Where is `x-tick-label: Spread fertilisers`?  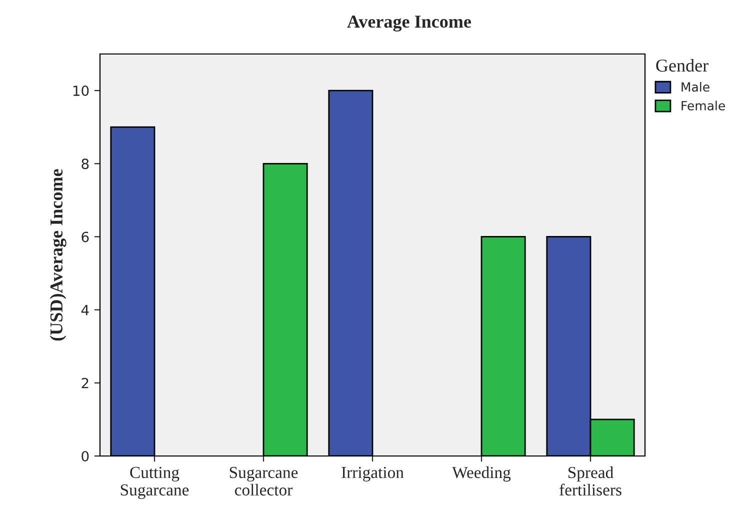
x-tick-label: Spread fertilisers is located at coordinates (591, 481).